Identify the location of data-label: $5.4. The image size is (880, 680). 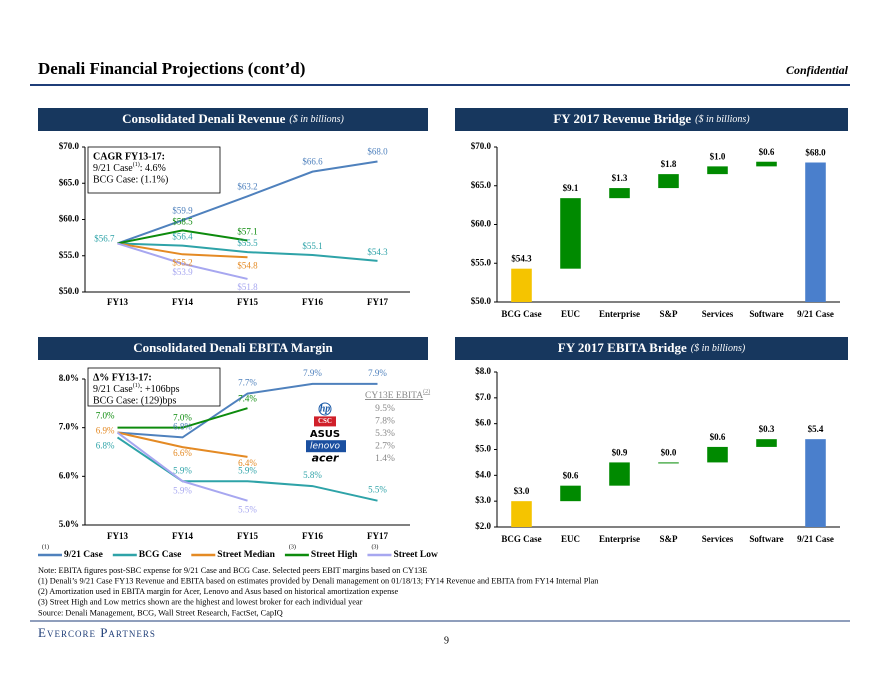
(816, 429).